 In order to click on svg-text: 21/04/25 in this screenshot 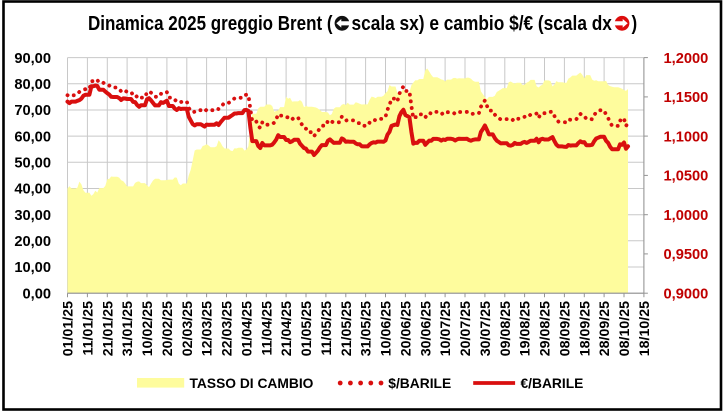, I will do `click(287, 328)`.